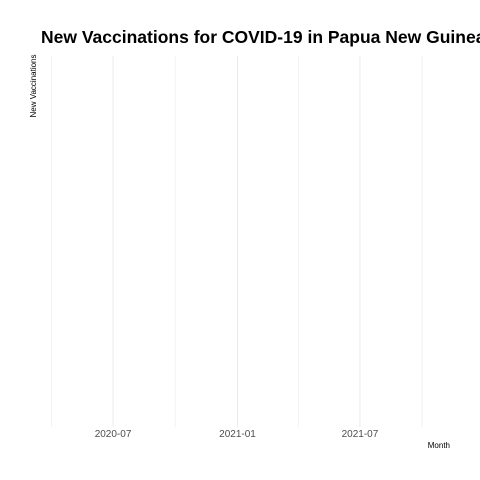 Image resolution: width=480 pixels, height=480 pixels. I want to click on x-axis-title: Month, so click(439, 445).